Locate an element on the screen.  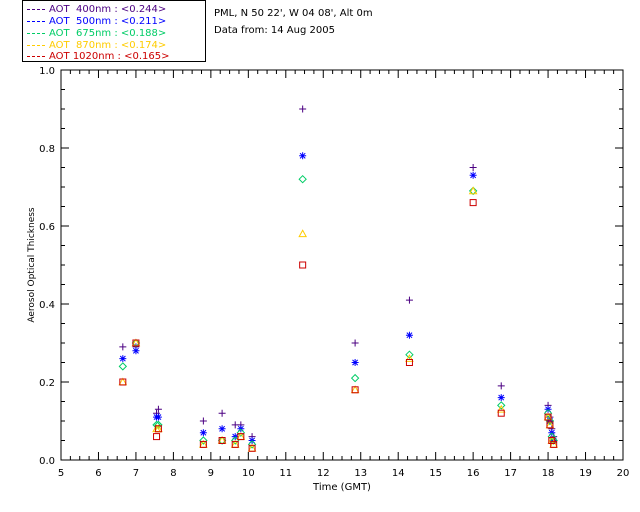
legend-item-1020nm: AOT 1020nm : <0.165> is located at coordinates (98, 57).